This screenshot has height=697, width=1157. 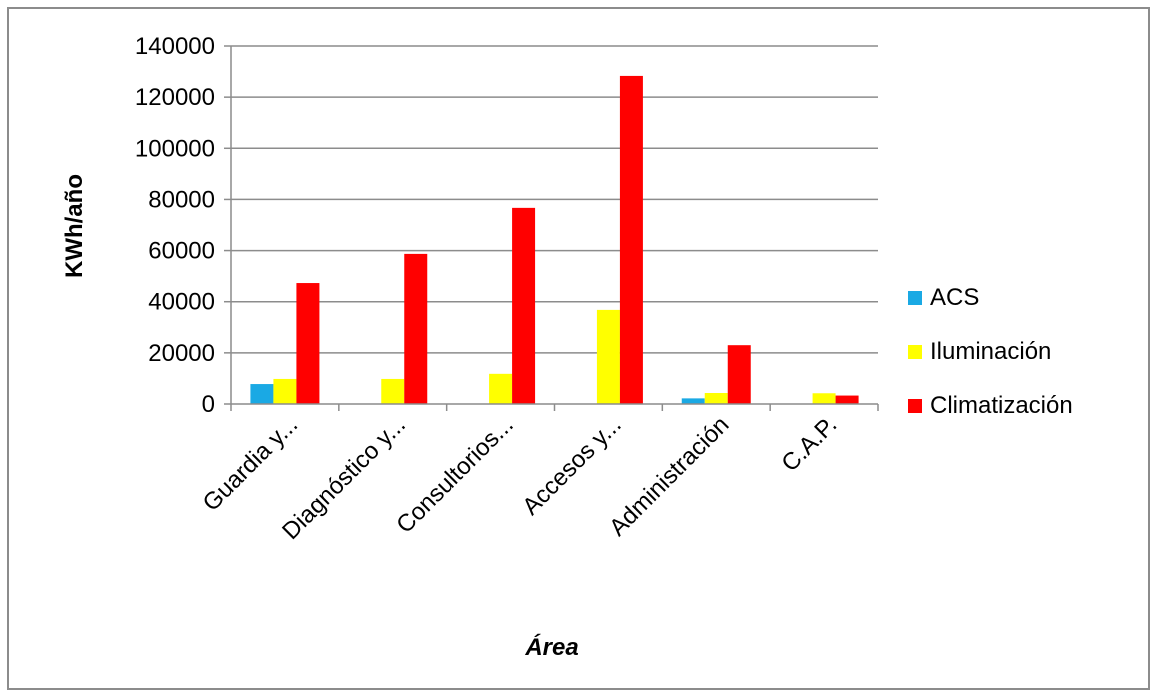 I want to click on y-tick-label: 140000, so click(x=175, y=46).